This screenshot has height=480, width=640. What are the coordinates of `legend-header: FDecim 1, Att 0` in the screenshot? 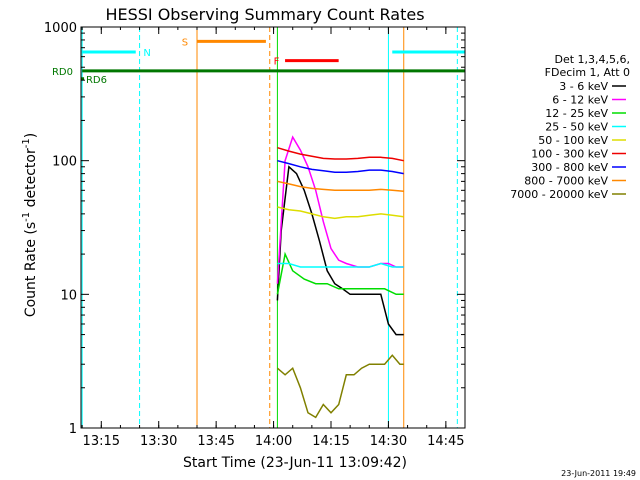 It's located at (587, 72).